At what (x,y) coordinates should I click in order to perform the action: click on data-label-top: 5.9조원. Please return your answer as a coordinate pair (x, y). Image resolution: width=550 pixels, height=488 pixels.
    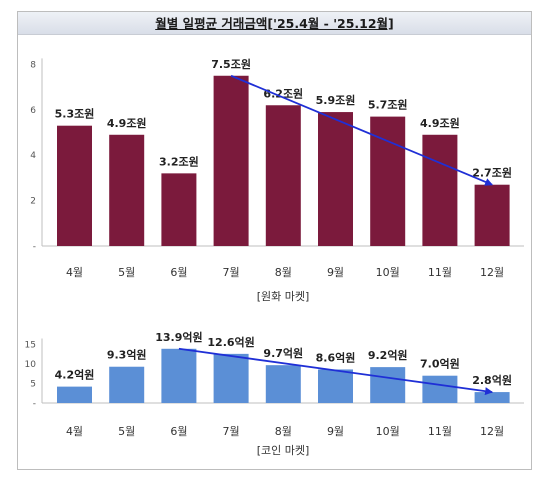
    Looking at the image, I should click on (336, 100).